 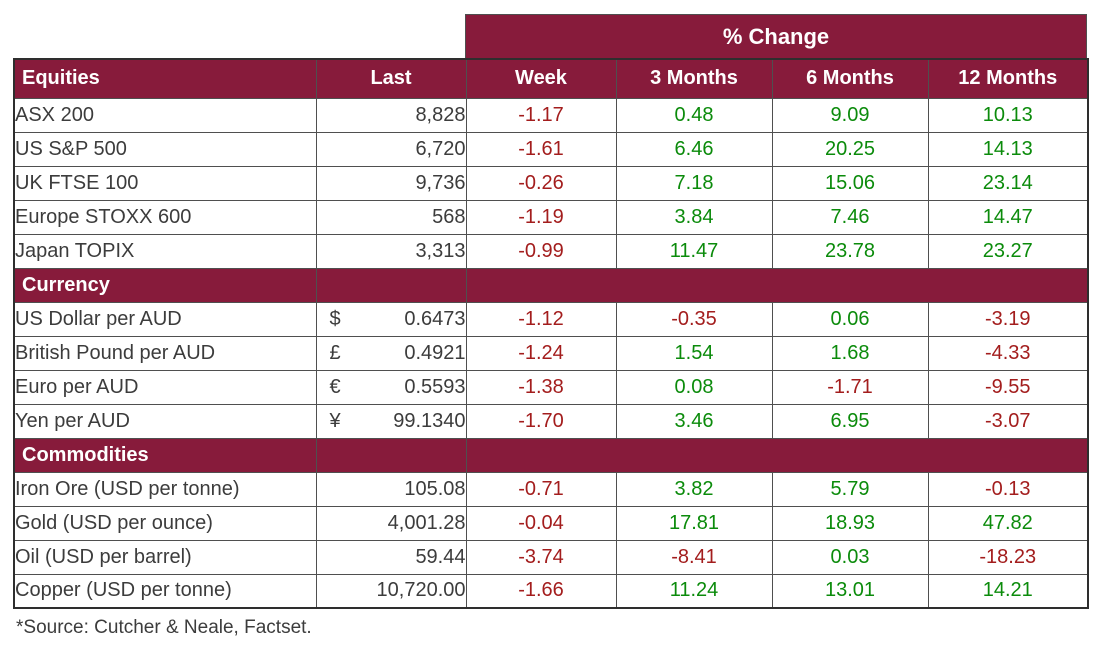 I want to click on last-number: 0.4921, so click(x=435, y=352).